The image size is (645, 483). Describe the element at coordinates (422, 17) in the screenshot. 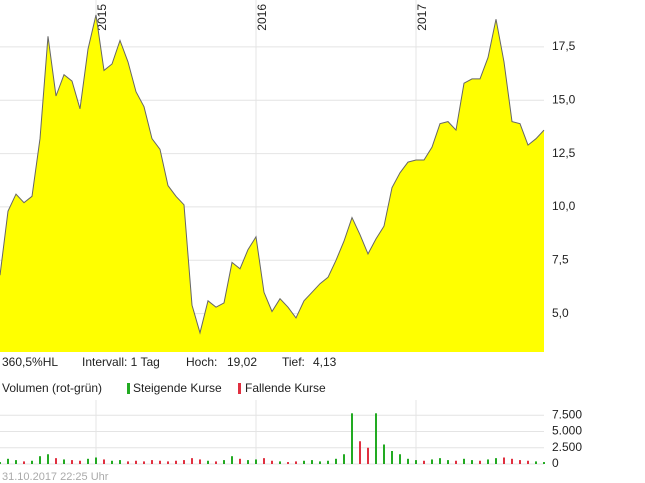

I see `x-tick-label: 2017` at that location.